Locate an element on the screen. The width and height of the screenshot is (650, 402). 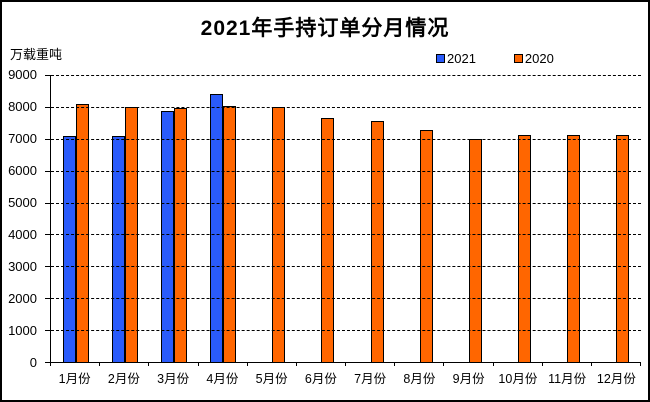
x-axis-label-month-8: 8月份 is located at coordinates (419, 379).